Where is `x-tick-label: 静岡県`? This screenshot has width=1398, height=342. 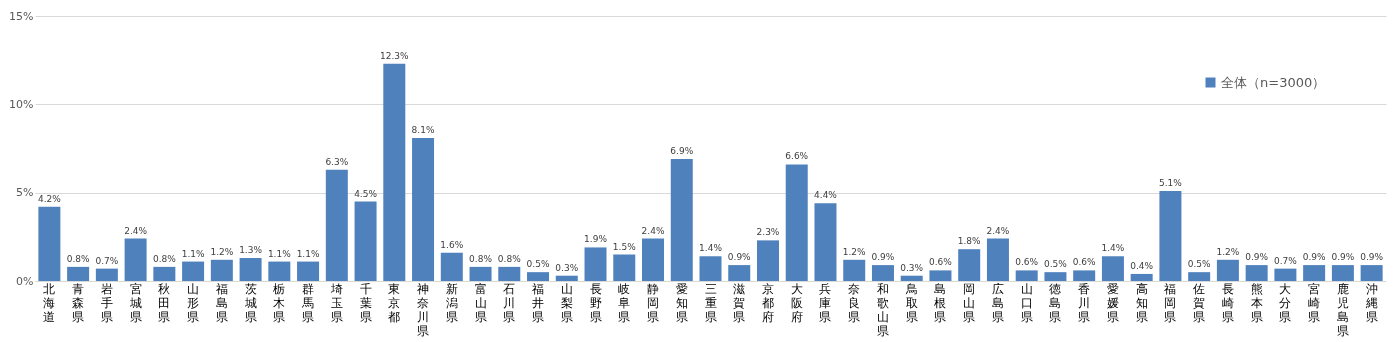
x-tick-label: 静岡県 is located at coordinates (653, 302).